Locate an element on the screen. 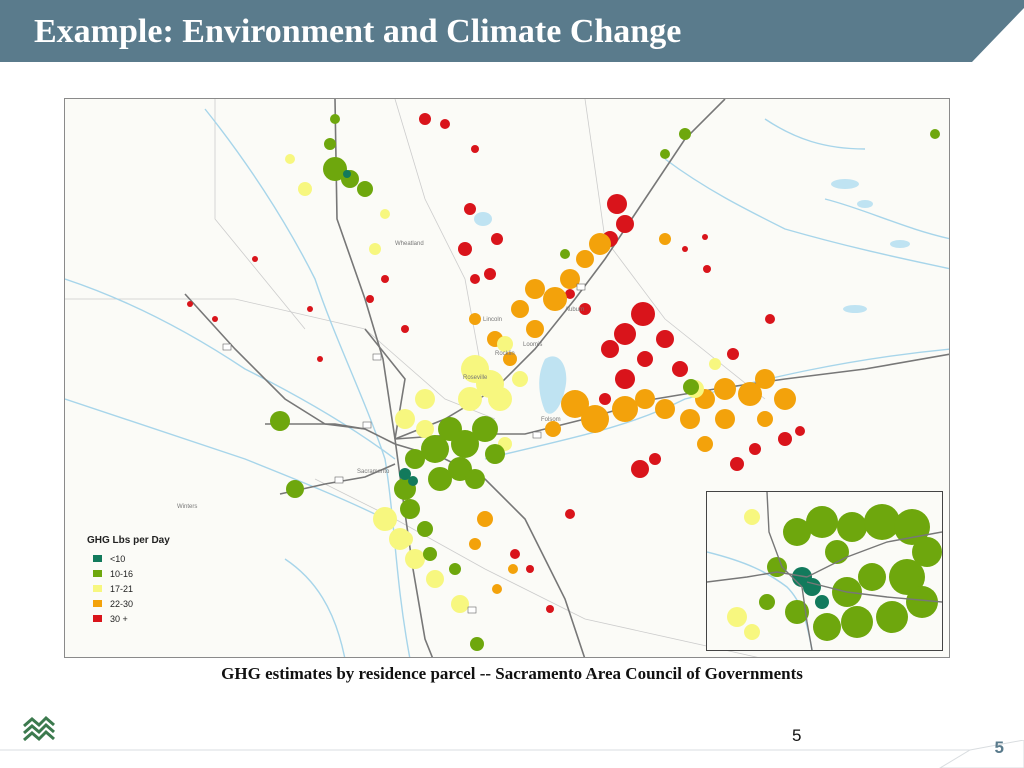 The image size is (1024, 768). legend-label: 10-16 is located at coordinates (122, 573).